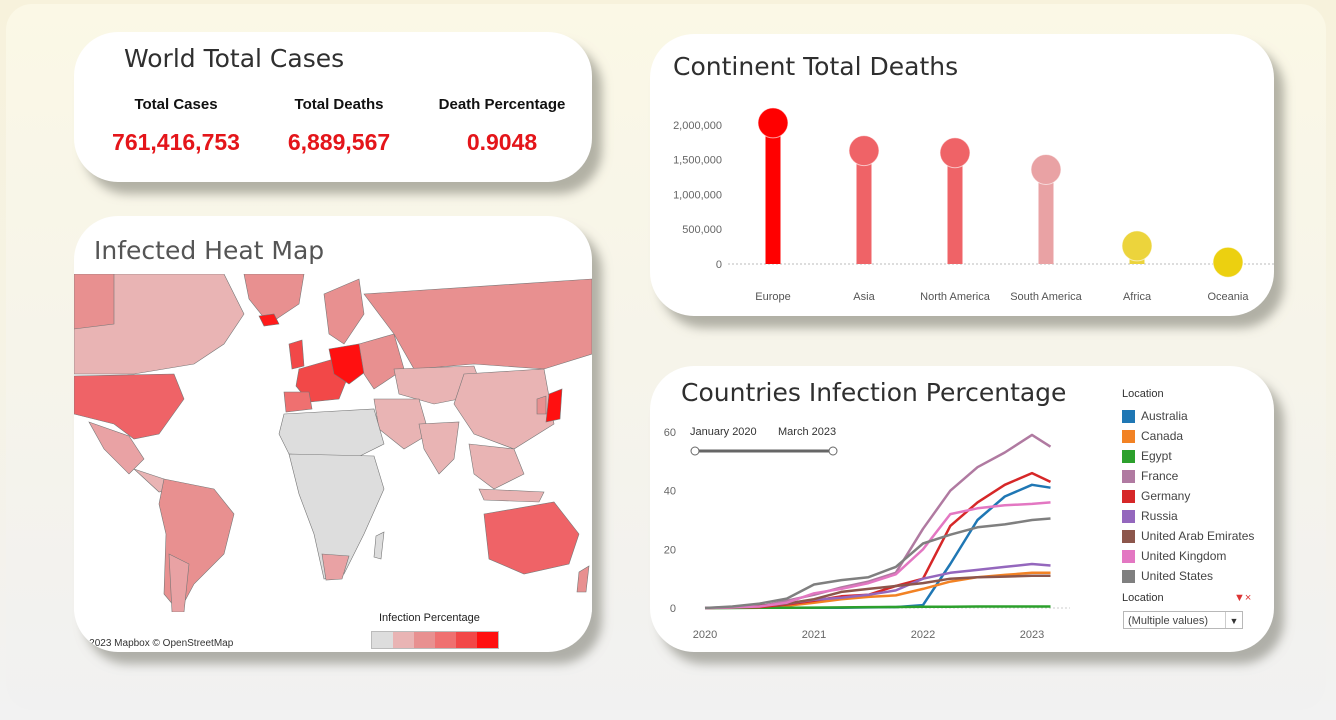 The width and height of the screenshot is (1336, 720). What do you see at coordinates (670, 433) in the screenshot?
I see `y-tick-label: 60` at bounding box center [670, 433].